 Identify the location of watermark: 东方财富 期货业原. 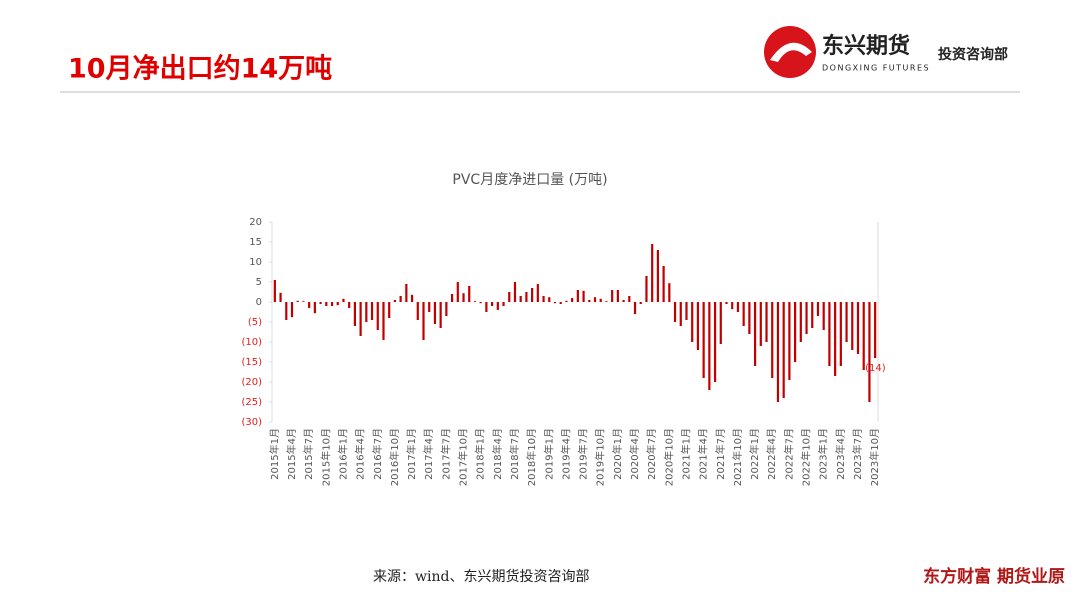
(994, 576).